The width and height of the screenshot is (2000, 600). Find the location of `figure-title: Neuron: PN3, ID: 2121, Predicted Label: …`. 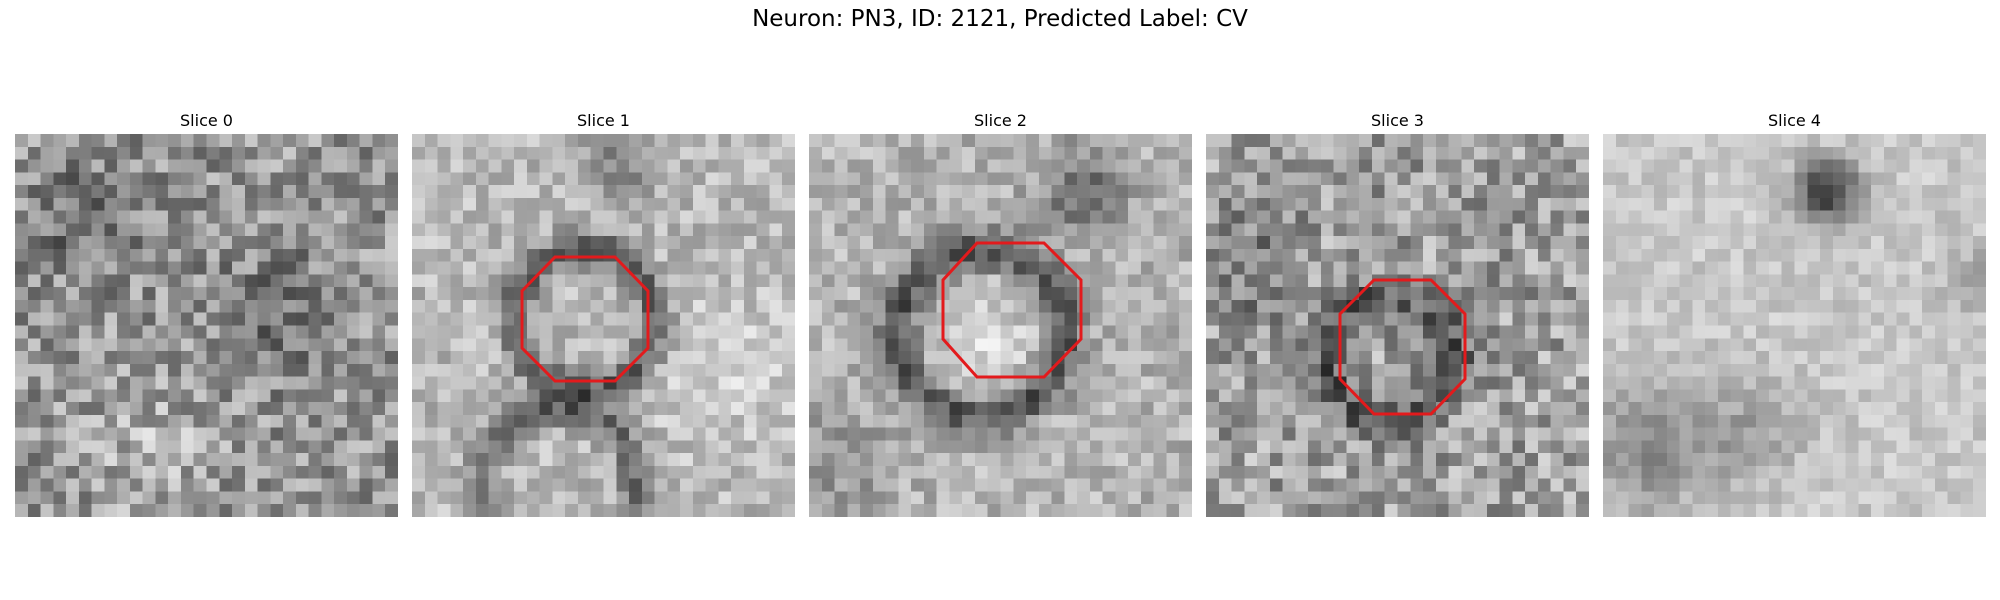

figure-title: Neuron: PN3, ID: 2121, Predicted Label: … is located at coordinates (1000, 19).